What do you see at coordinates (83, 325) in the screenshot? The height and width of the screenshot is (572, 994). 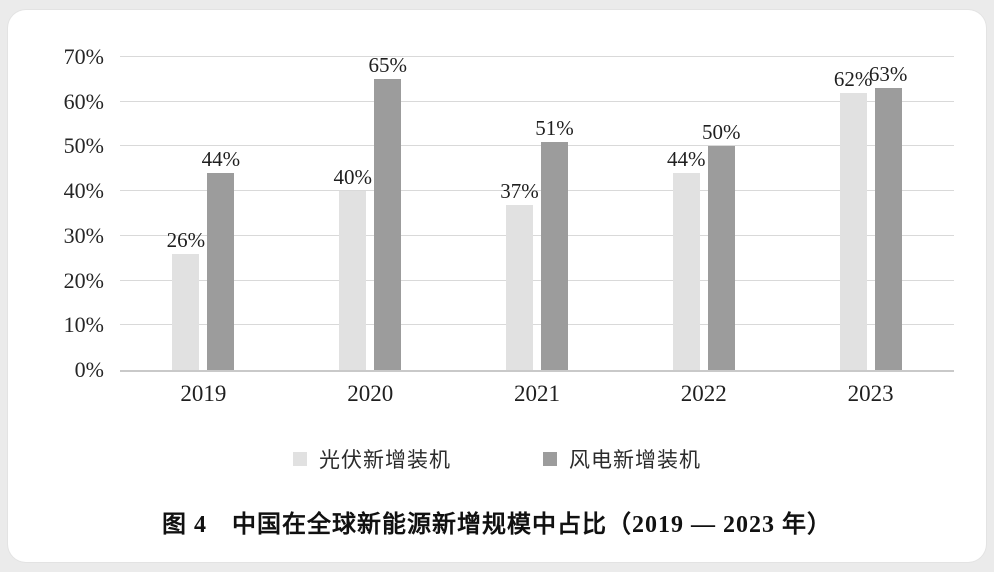 I see `y-axis-tick-label: 10%` at bounding box center [83, 325].